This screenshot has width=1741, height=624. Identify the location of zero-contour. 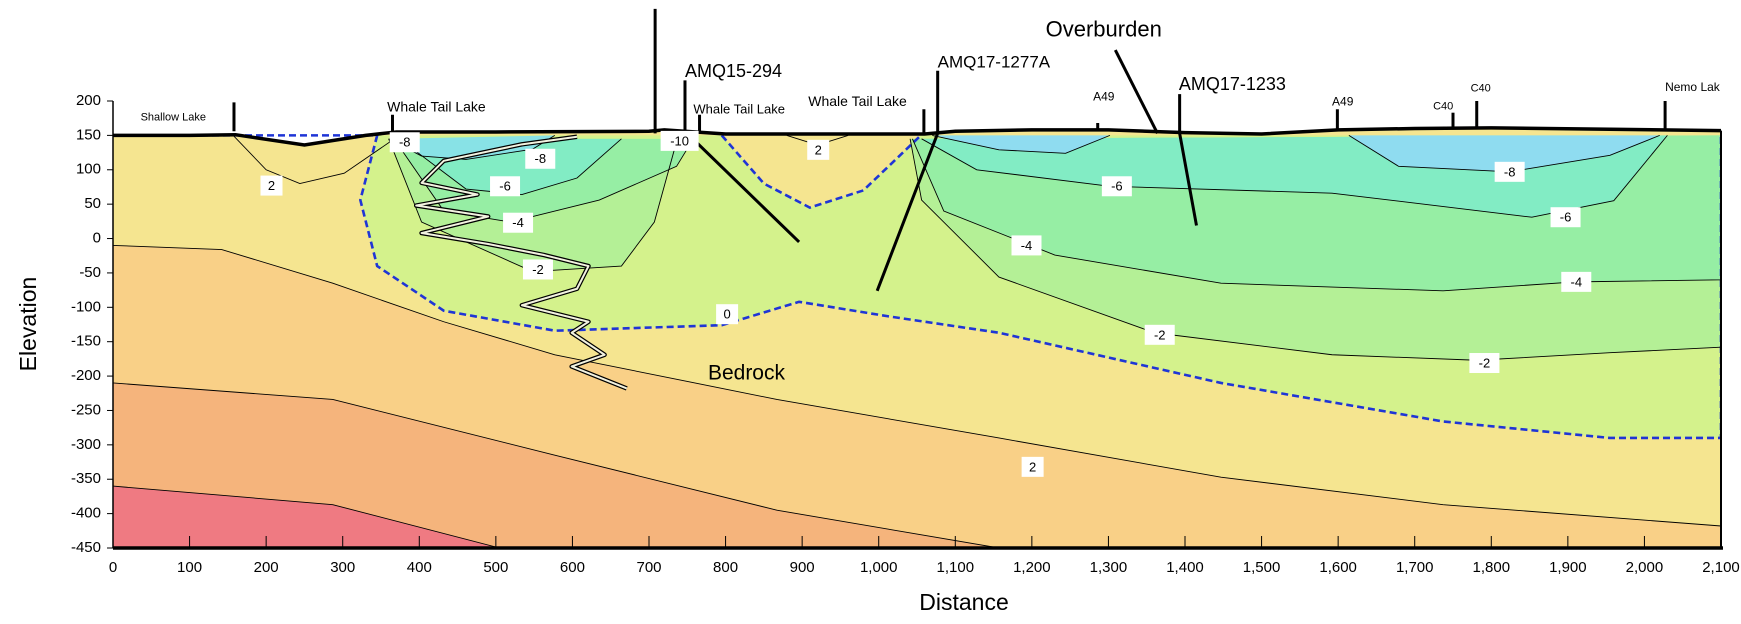
(821, 171).